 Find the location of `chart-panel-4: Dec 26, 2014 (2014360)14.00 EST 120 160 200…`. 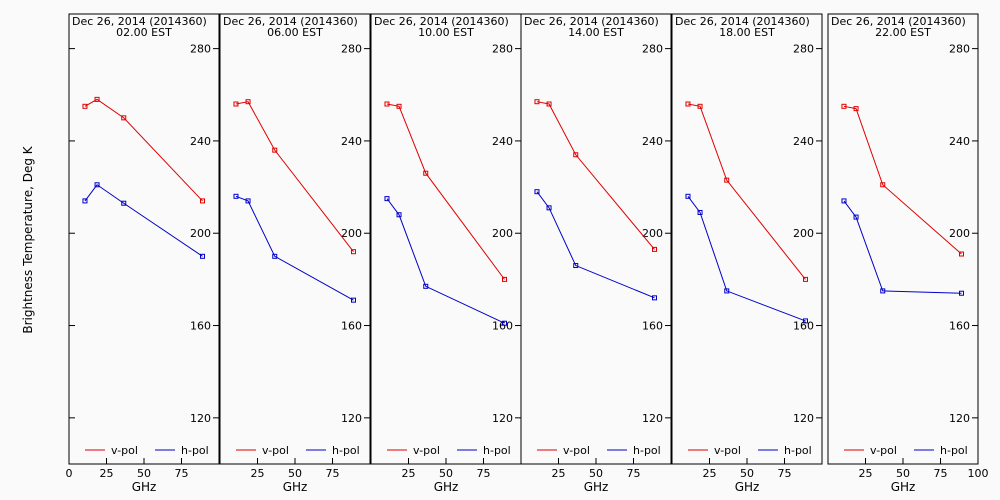

chart-panel-4: Dec 26, 2014 (2014360)14.00 EST 120 160 200… is located at coordinates (596, 253).